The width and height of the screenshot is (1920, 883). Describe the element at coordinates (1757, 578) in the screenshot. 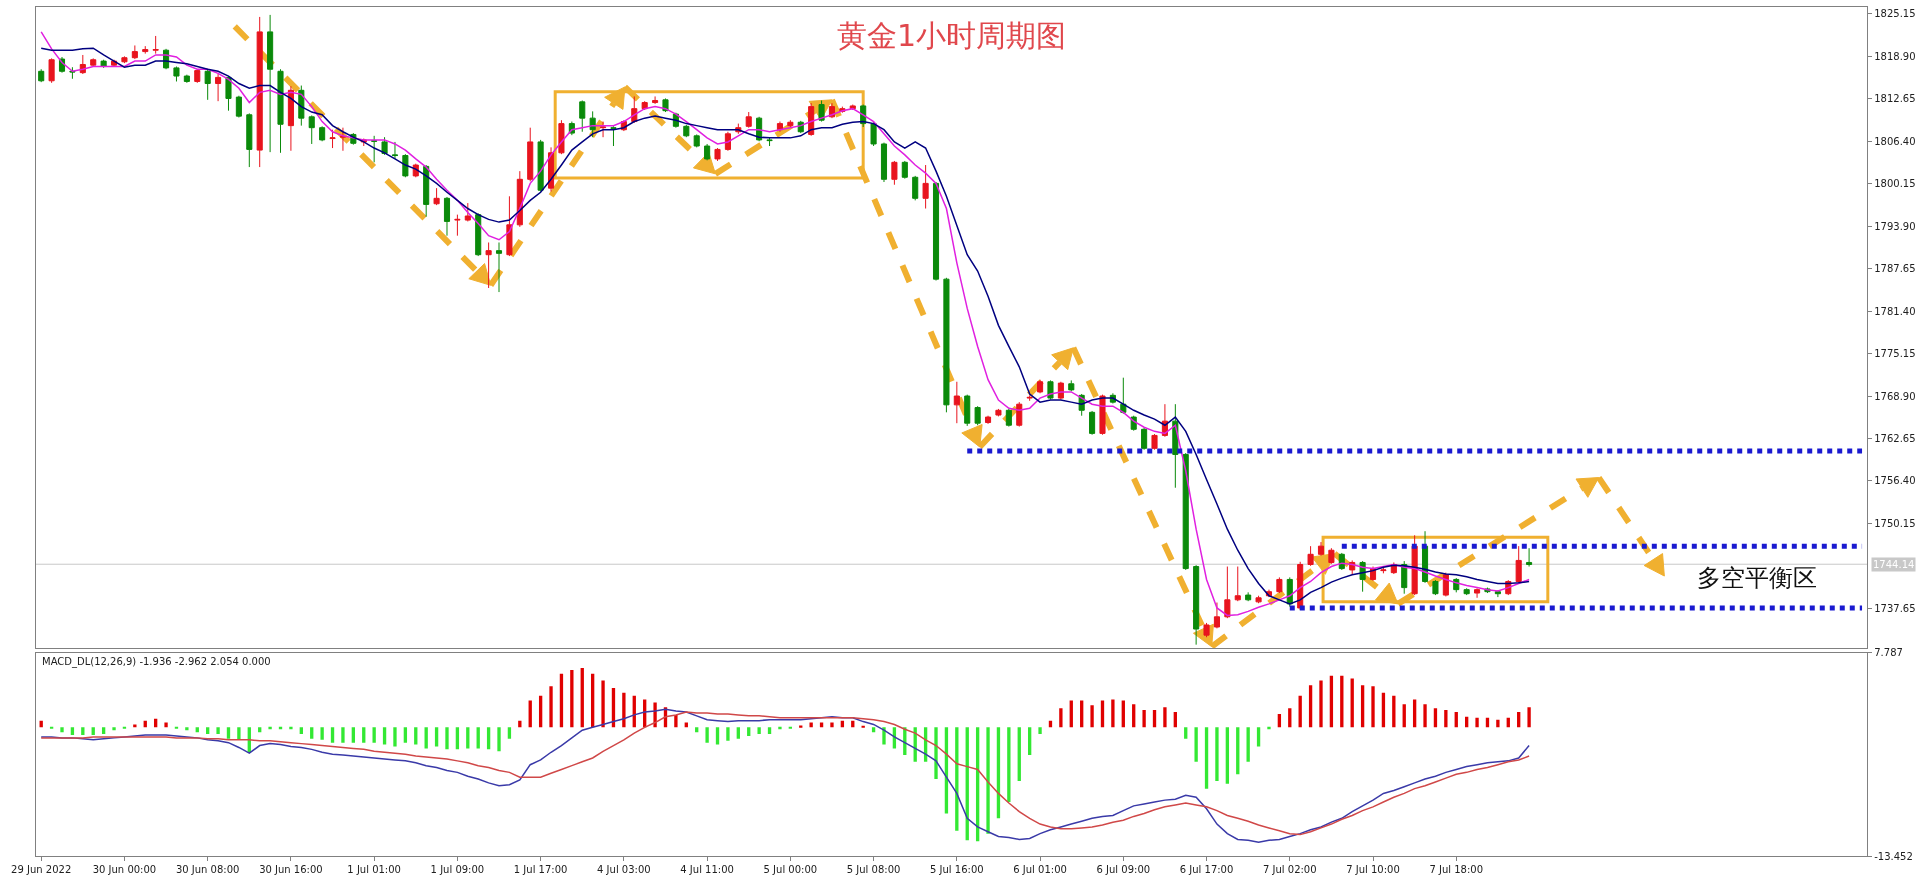

I see `annotation: 多空平衡区` at that location.